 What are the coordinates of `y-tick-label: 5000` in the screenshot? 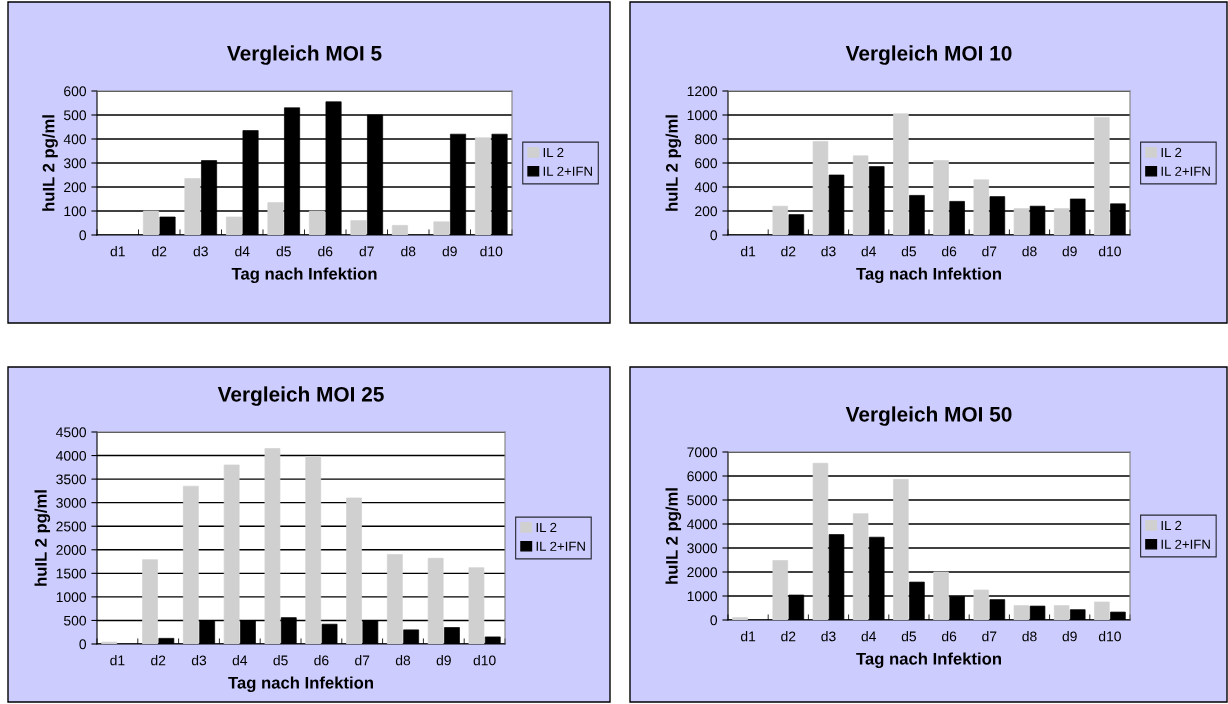 It's located at (702, 500).